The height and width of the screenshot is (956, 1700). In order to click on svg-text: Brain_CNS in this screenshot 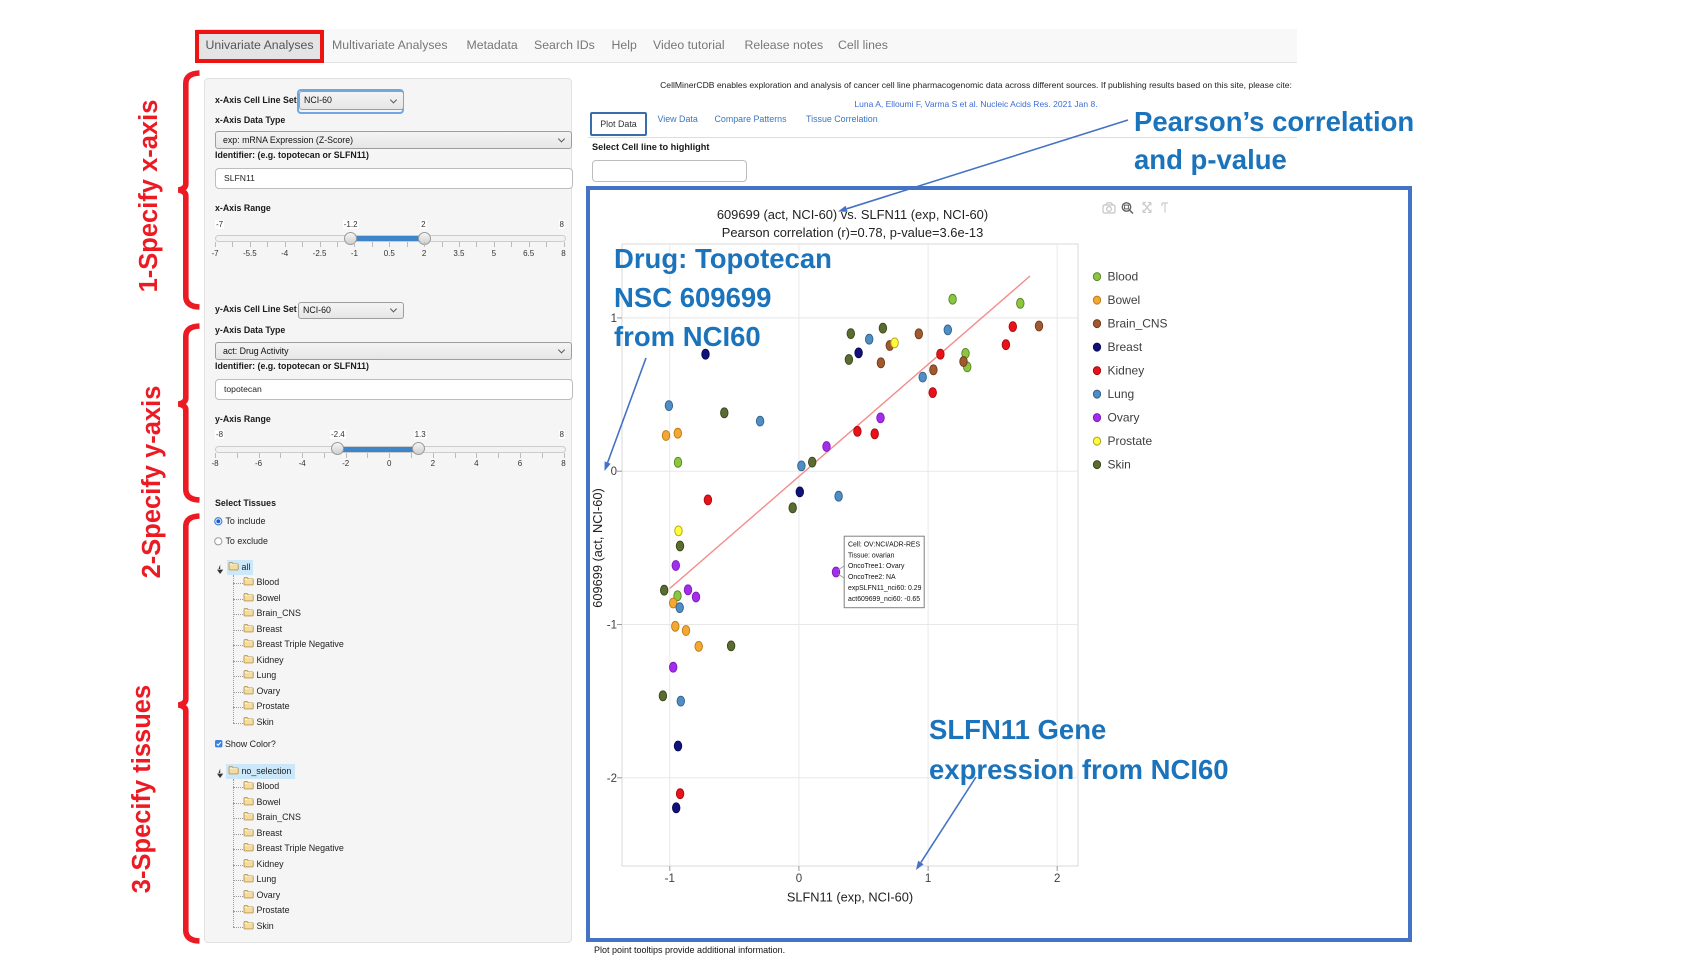, I will do `click(1138, 324)`.